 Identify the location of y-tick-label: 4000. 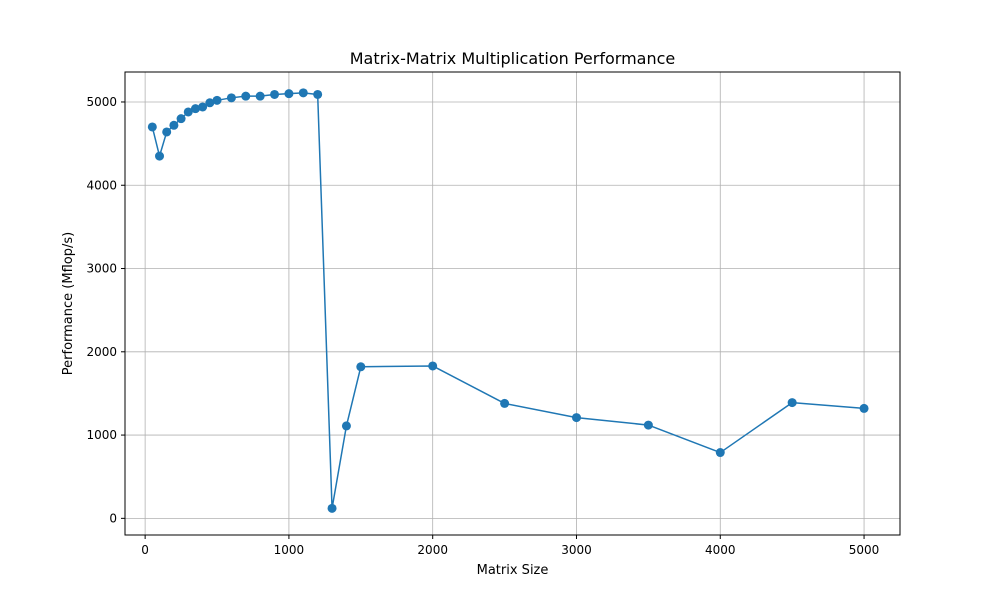
(101, 185).